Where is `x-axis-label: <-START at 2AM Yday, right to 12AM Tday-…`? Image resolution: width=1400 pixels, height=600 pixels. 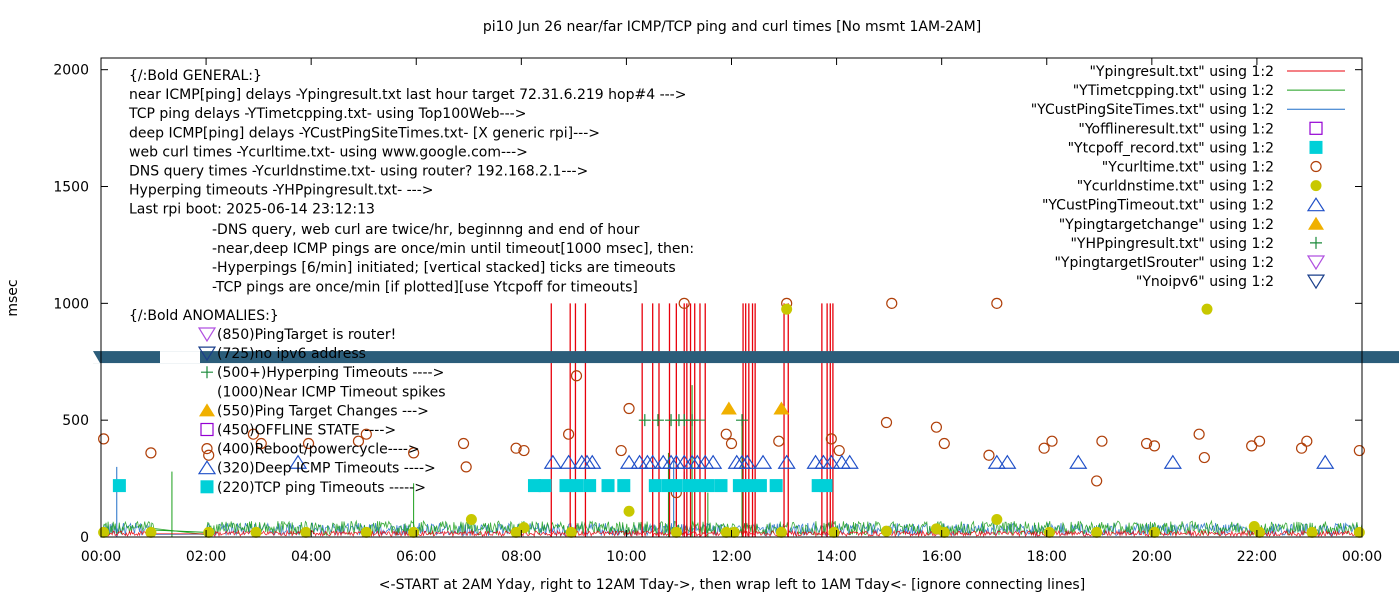 x-axis-label: <-START at 2AM Yday, right to 12AM Tday-… is located at coordinates (732, 585).